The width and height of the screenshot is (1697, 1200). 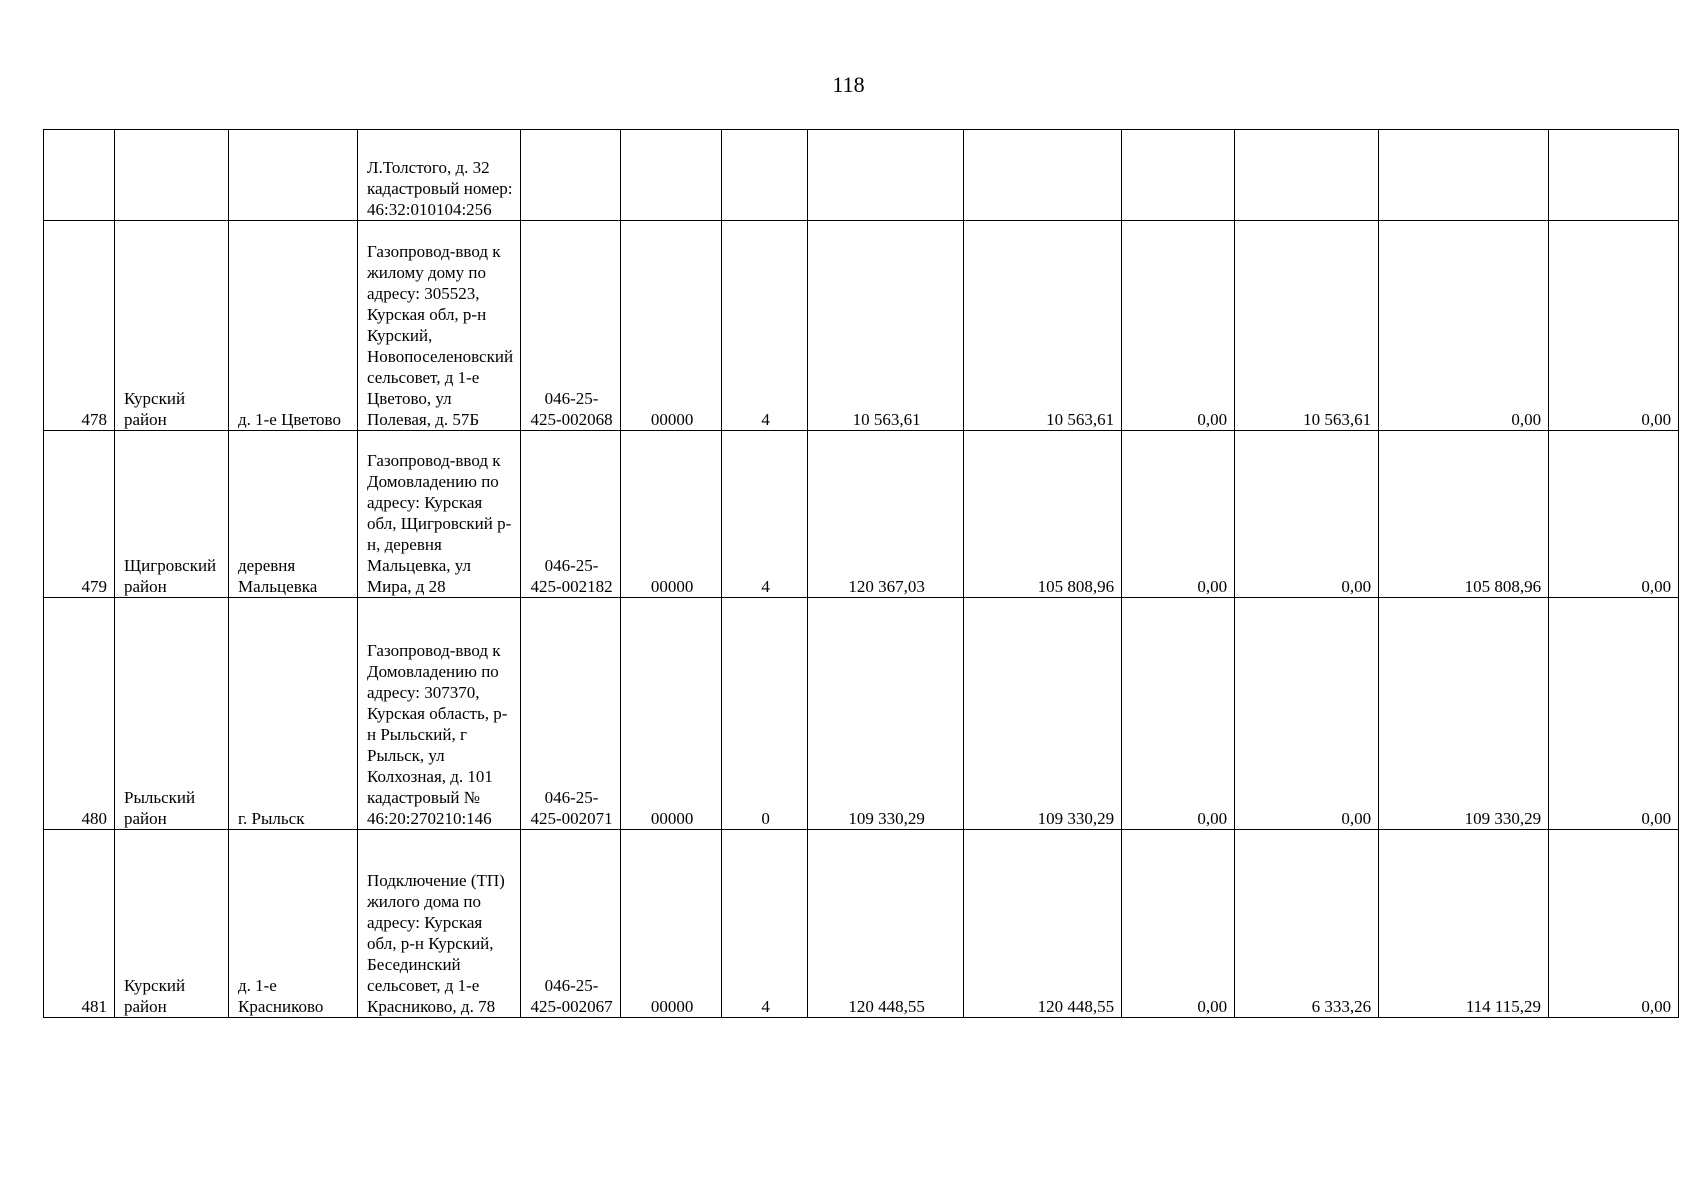 What do you see at coordinates (1043, 713) in the screenshot?
I see `cell-v2: 109 330,29` at bounding box center [1043, 713].